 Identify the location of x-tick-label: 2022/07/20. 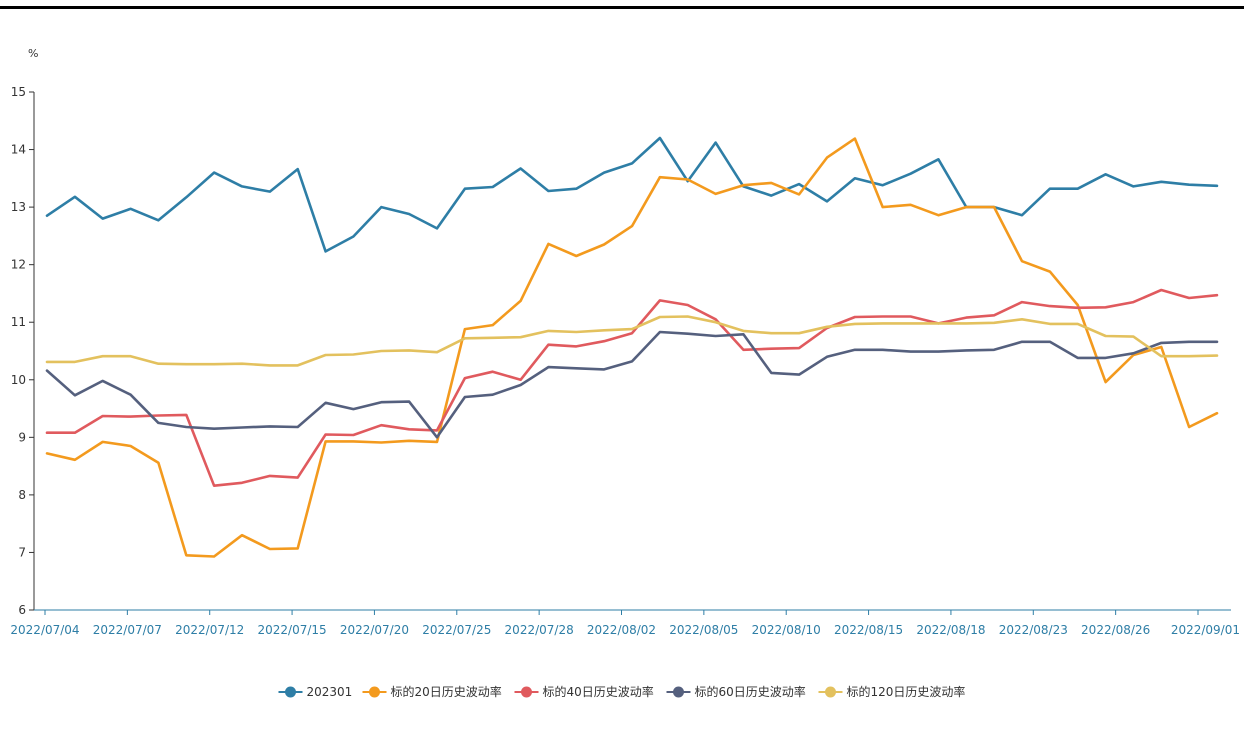
(374, 630).